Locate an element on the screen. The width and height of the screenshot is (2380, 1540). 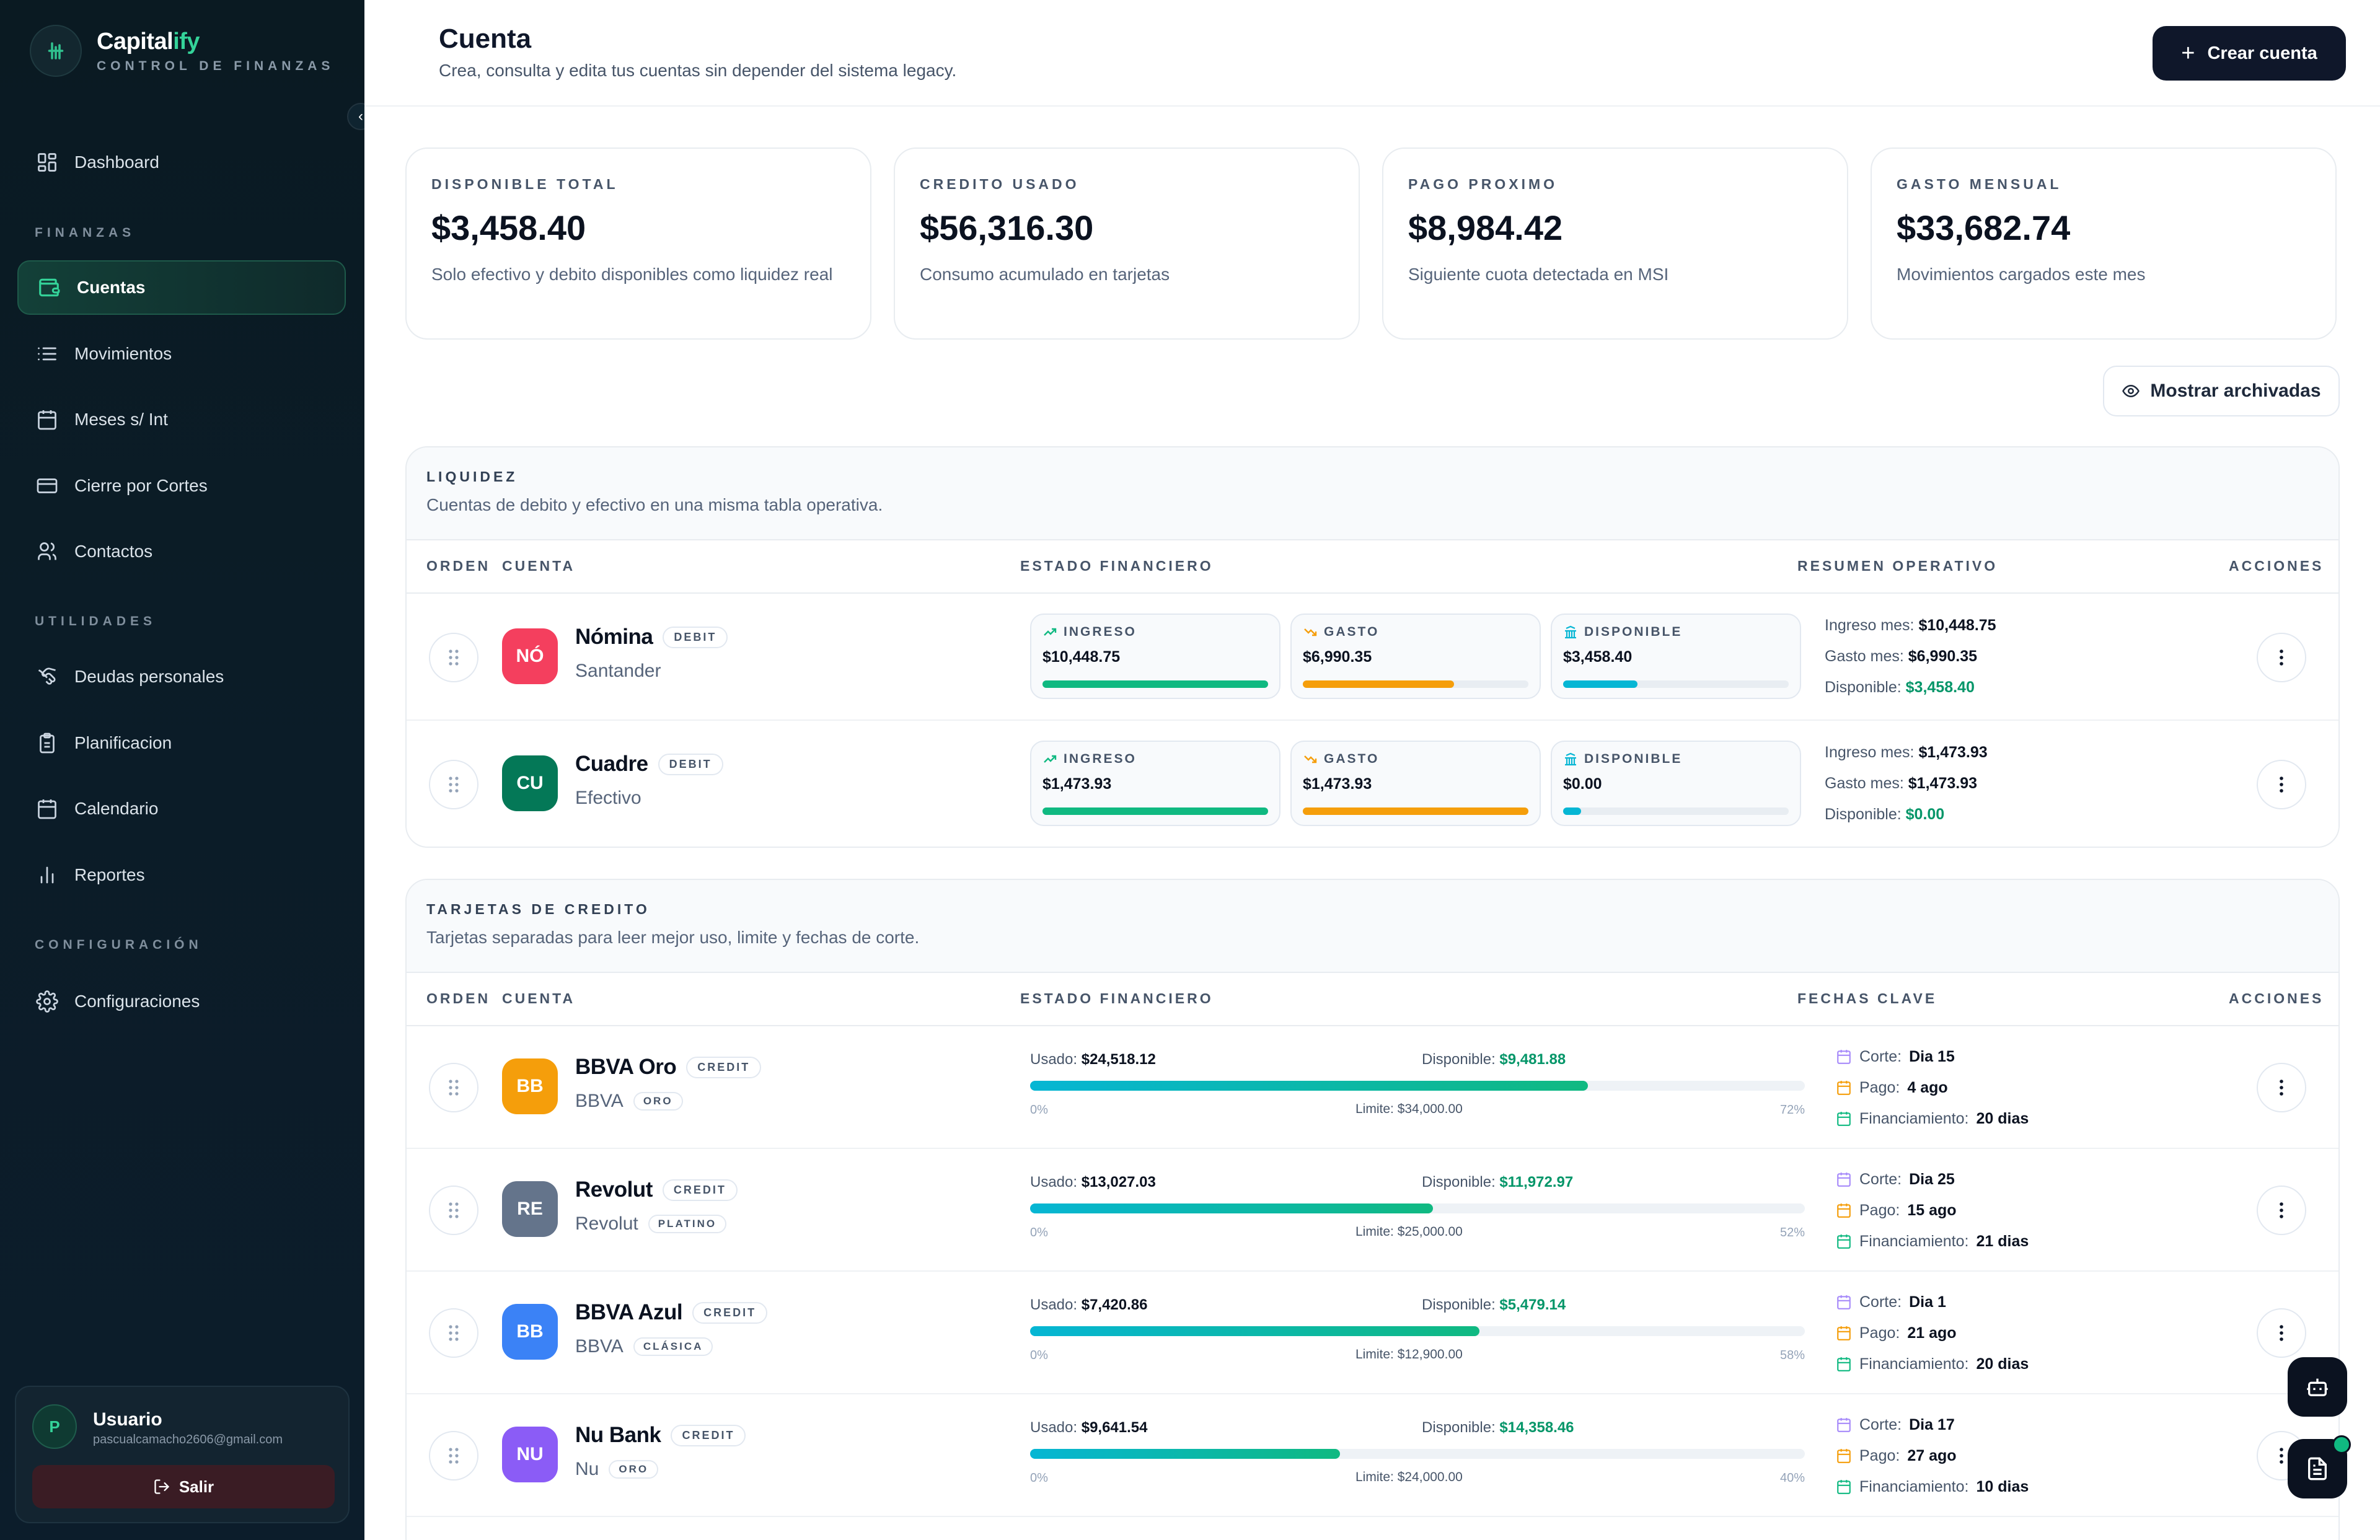
account-type-badge: DEBIT is located at coordinates (690, 764).